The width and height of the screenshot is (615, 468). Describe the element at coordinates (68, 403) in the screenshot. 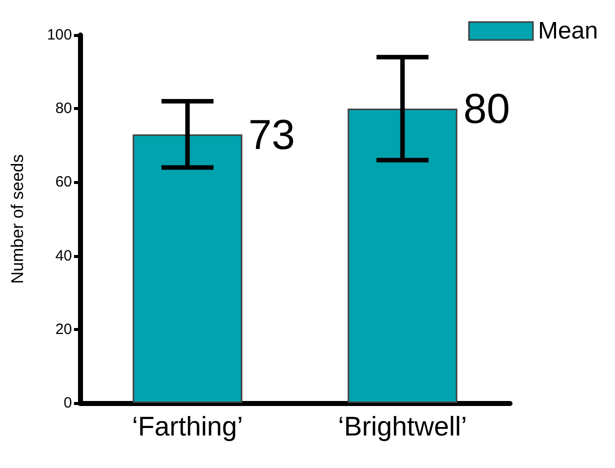

I see `y-tick-label: 0` at that location.